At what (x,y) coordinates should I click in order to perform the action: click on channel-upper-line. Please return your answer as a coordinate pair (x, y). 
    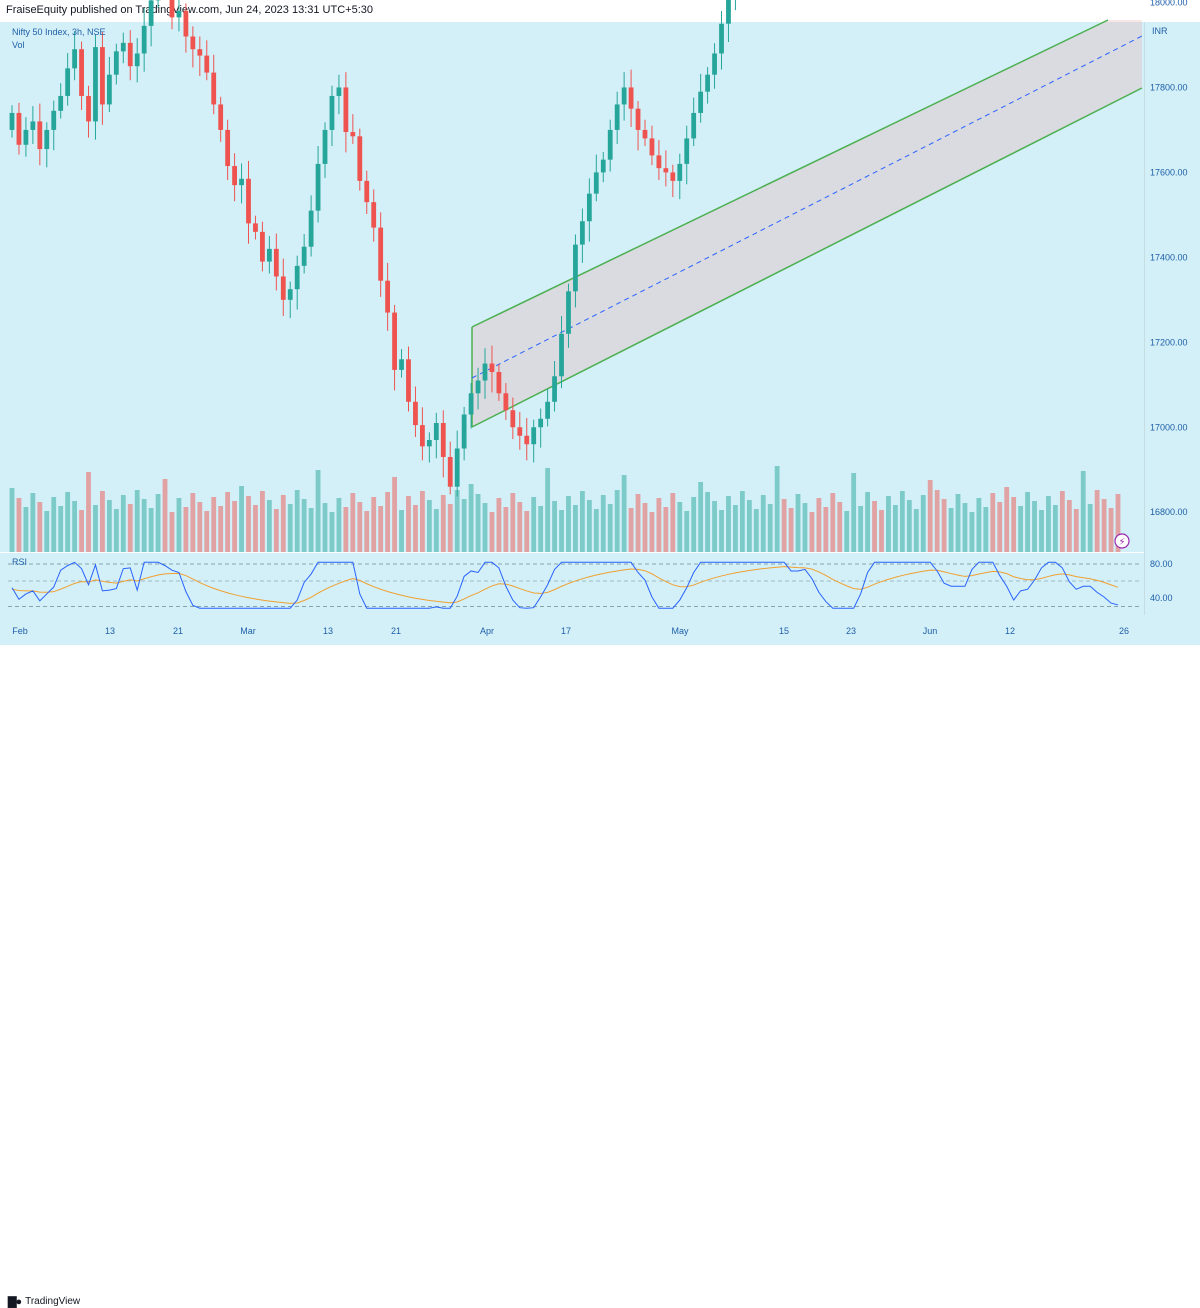
    Looking at the image, I should click on (790, 173).